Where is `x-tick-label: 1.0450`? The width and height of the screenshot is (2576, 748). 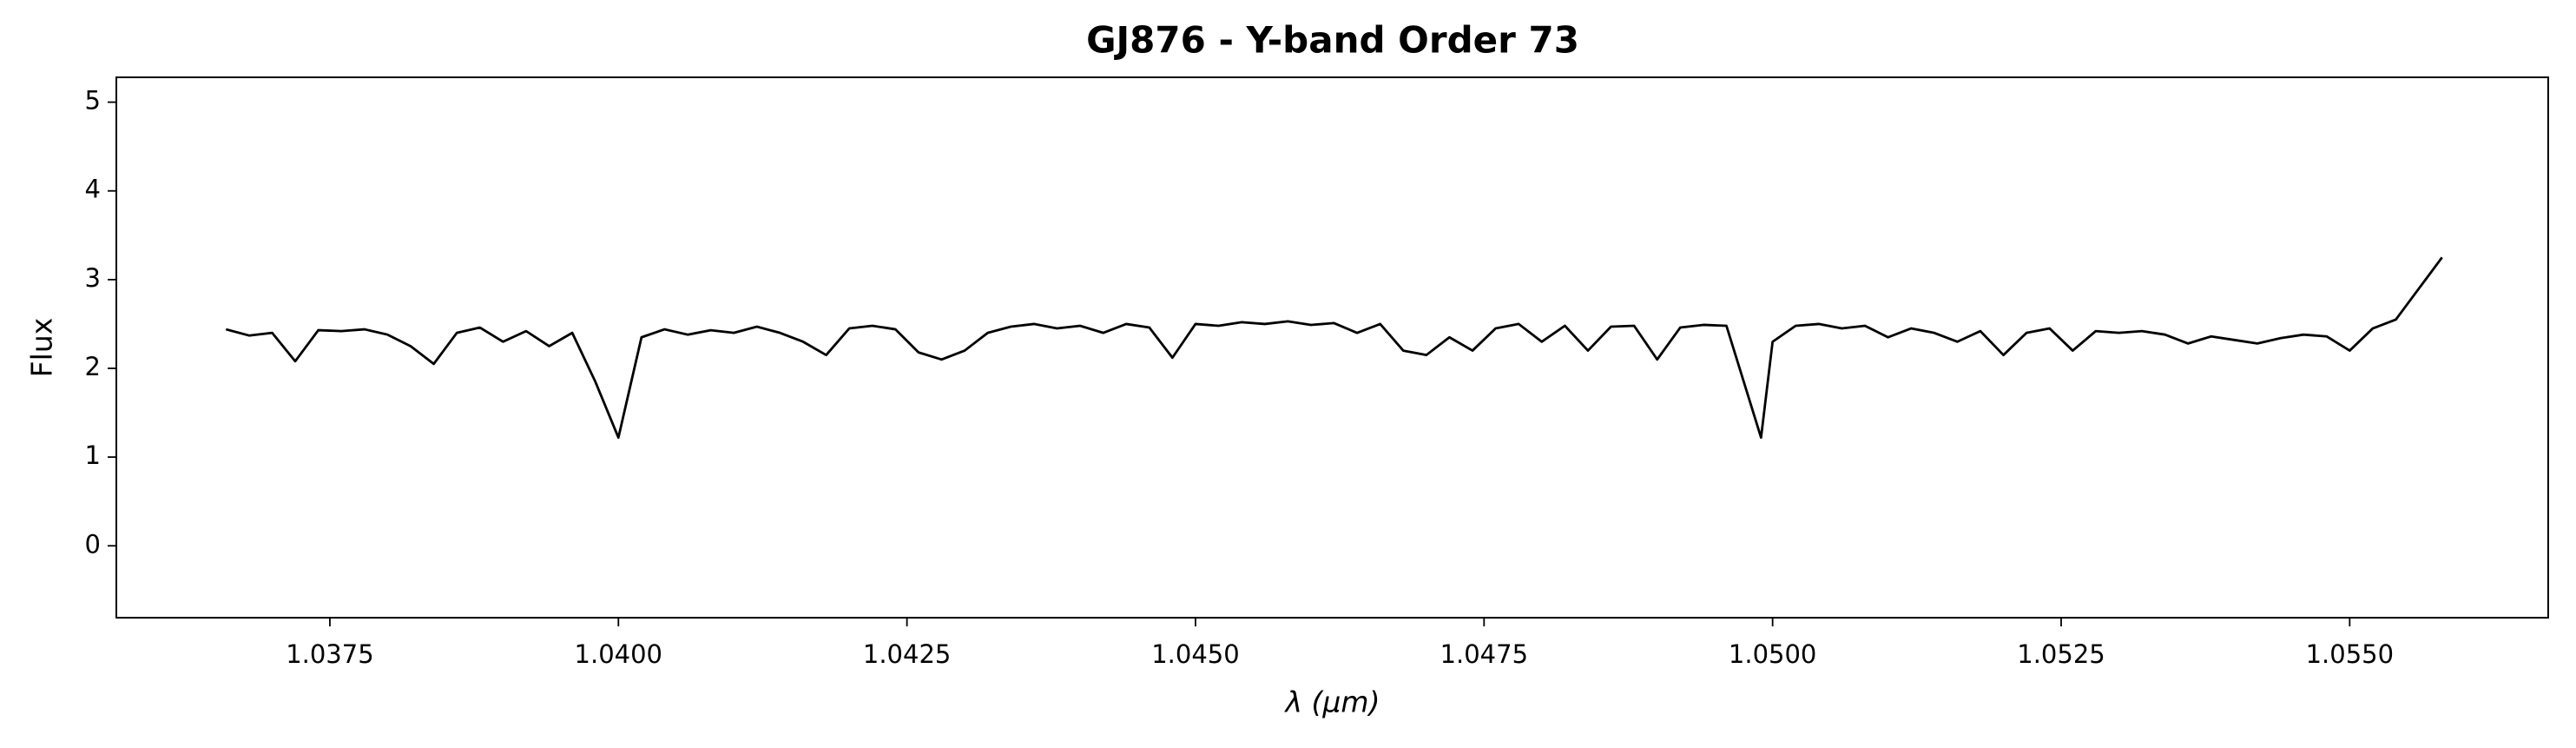 x-tick-label: 1.0450 is located at coordinates (1195, 654).